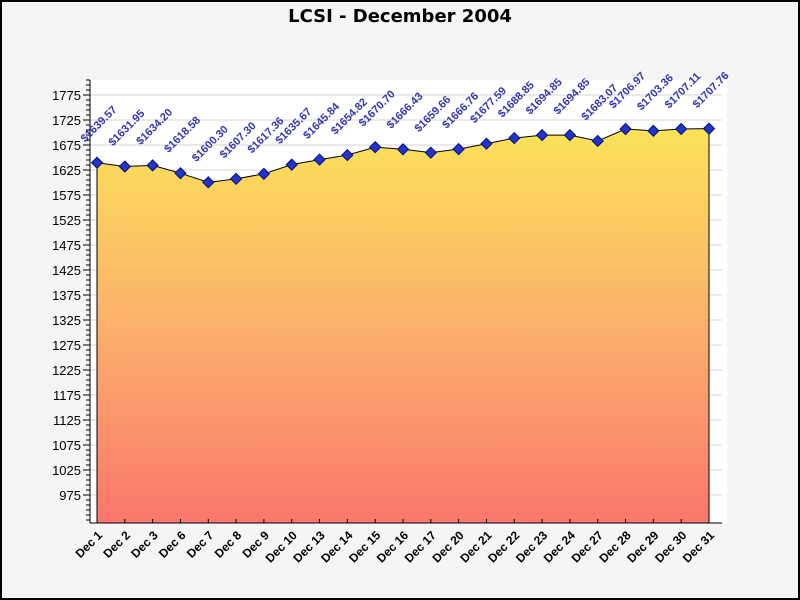 This screenshot has width=800, height=600. I want to click on y-tick-label: 1625, so click(66, 170).